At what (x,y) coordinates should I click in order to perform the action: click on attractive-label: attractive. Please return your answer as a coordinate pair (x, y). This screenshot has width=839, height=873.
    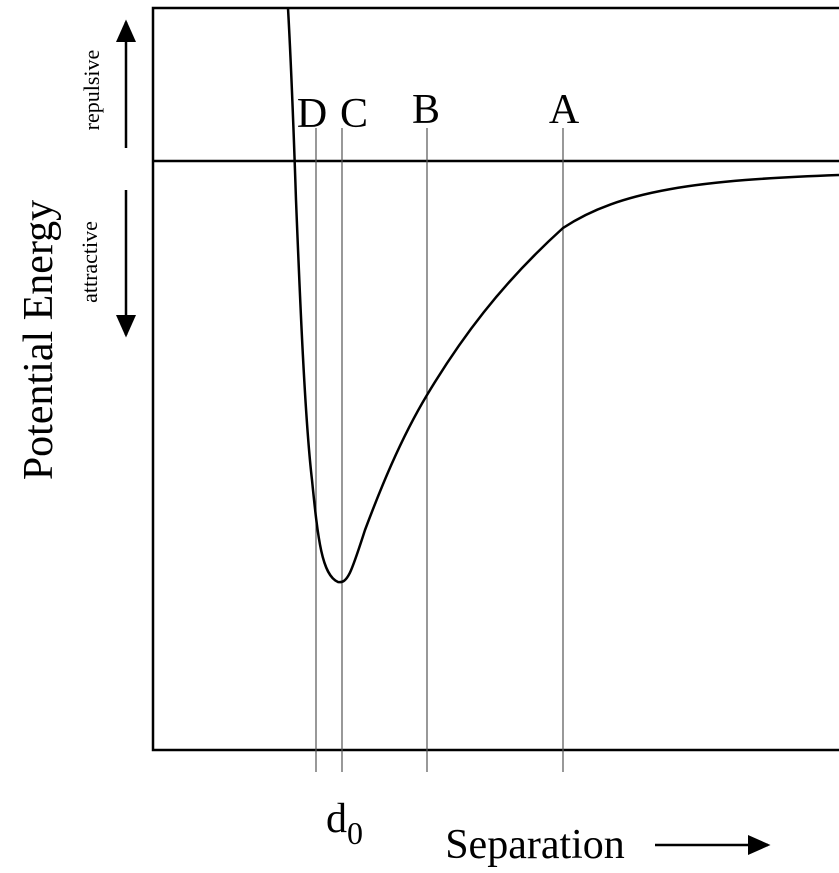
    Looking at the image, I should click on (89, 262).